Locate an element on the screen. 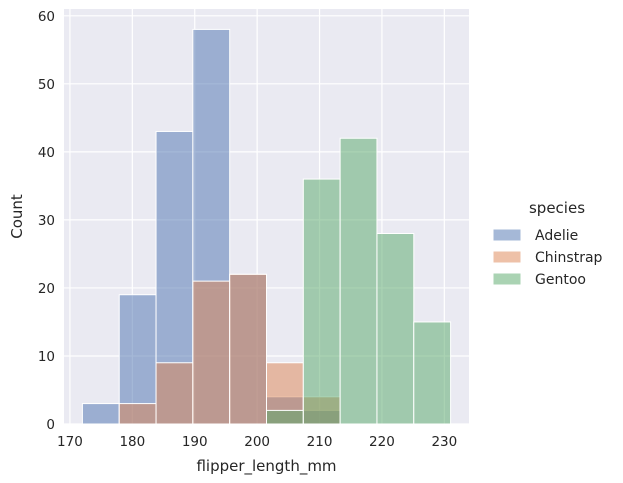 The image size is (623, 483). legend: species Adelie Chinstrap Gentoo is located at coordinates (547, 243).